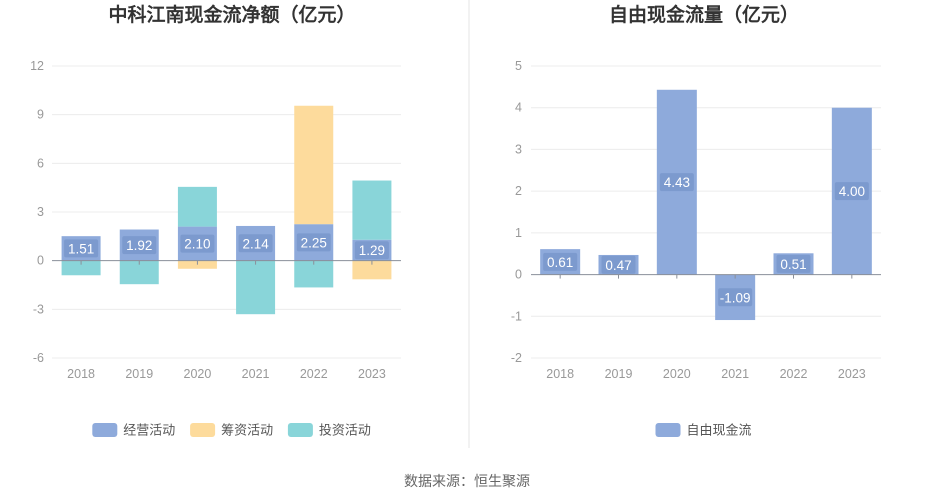  What do you see at coordinates (314, 274) in the screenshot?
I see `bar-投资活动-2022` at bounding box center [314, 274].